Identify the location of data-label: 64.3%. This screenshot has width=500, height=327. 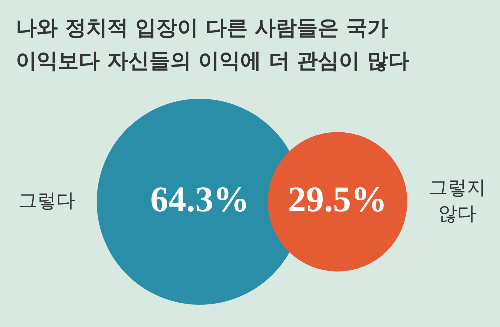
(200, 199).